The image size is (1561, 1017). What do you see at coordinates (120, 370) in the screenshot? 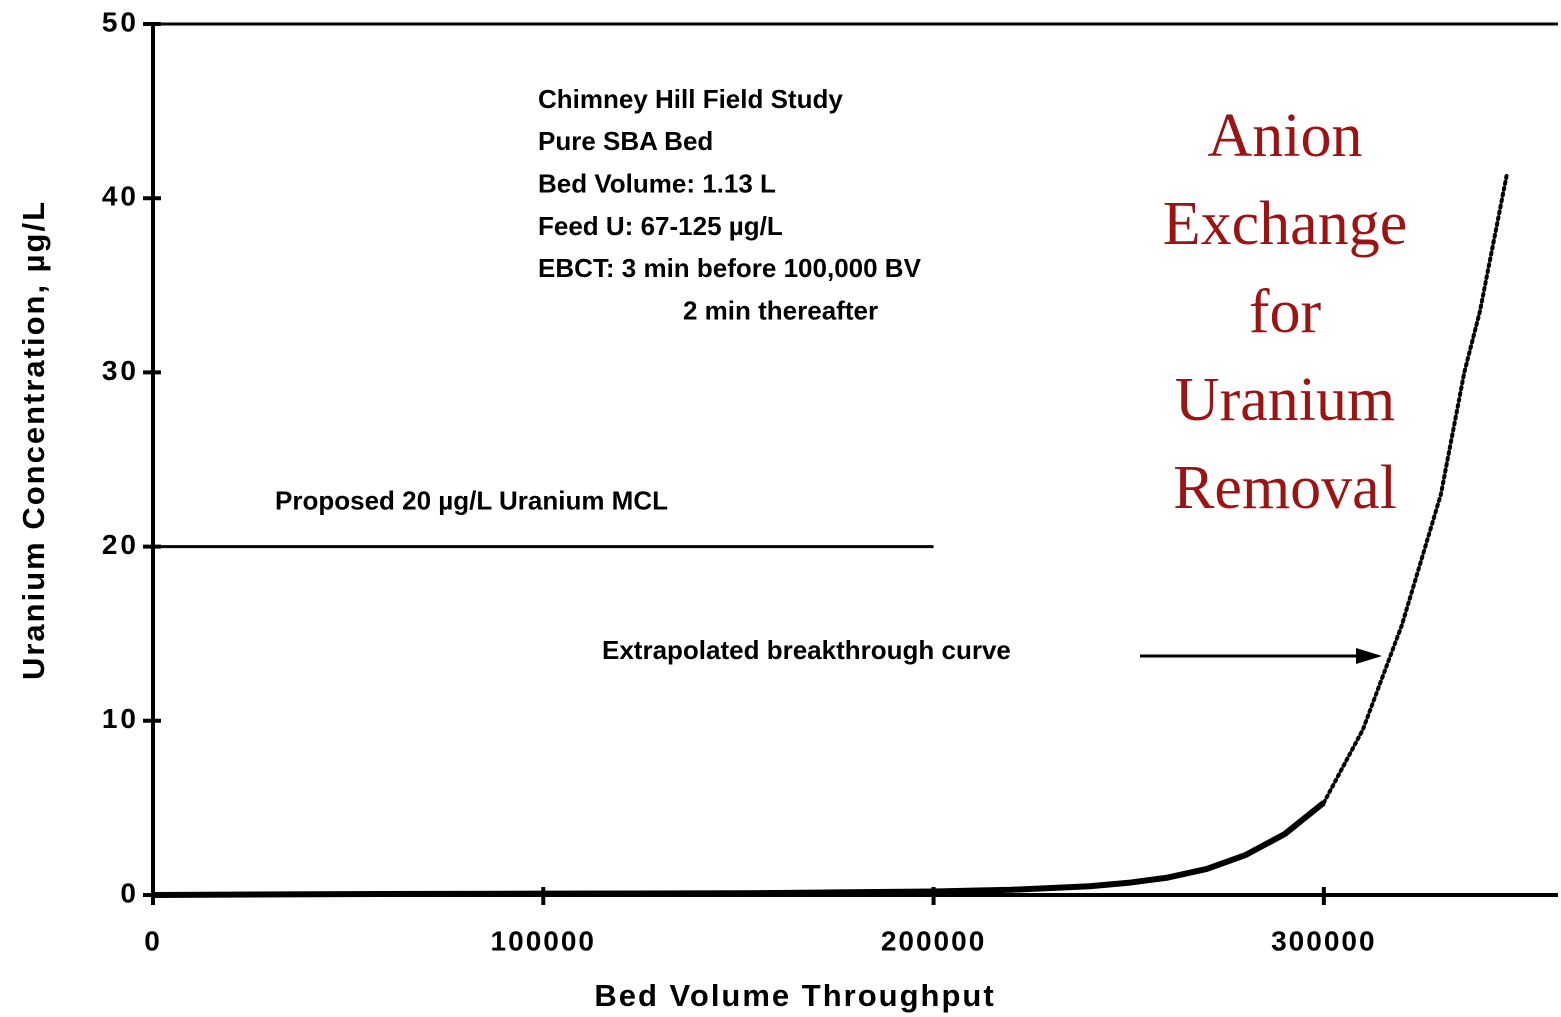
I see `y-tick-label: 30` at bounding box center [120, 370].